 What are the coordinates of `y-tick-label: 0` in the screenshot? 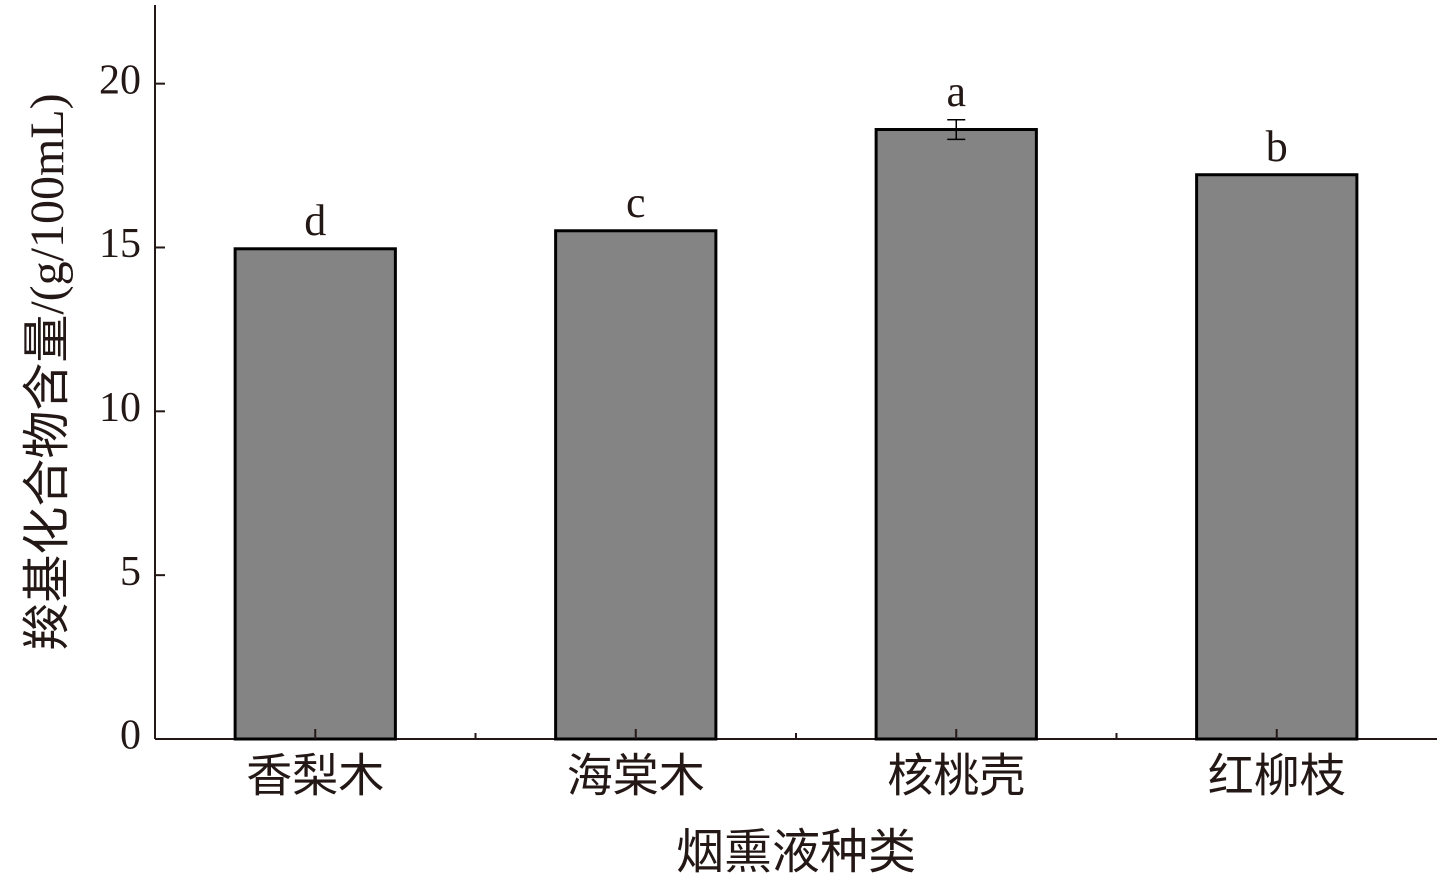 It's located at (130, 736).